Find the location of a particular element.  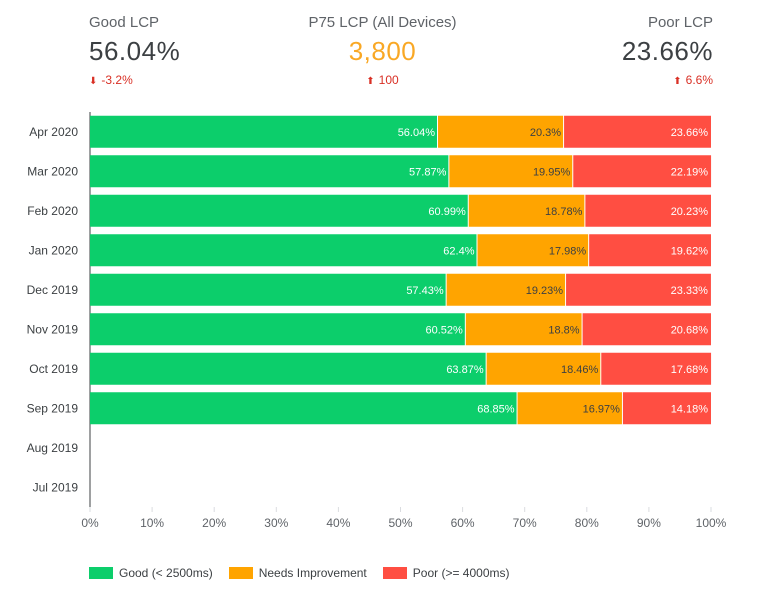

poor-lcp-kpi: Poor LCP 23.66% ⬆ 6.6% is located at coordinates (667, 52).